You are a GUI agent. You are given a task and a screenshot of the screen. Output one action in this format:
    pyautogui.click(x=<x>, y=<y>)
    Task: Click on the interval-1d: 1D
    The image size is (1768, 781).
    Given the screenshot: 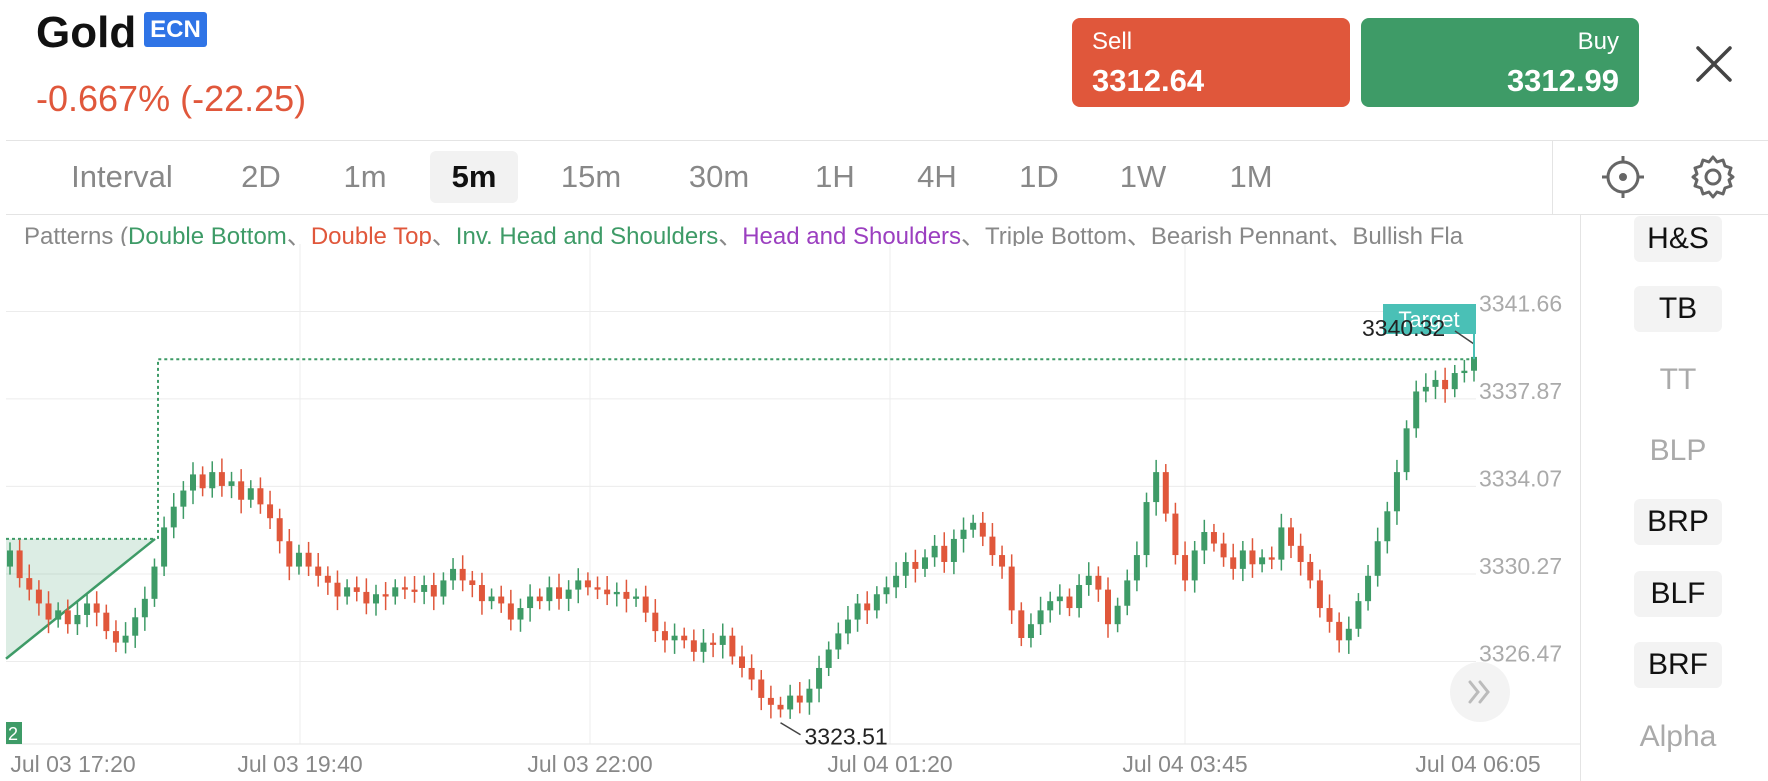 What is the action you would take?
    pyautogui.click(x=1039, y=176)
    